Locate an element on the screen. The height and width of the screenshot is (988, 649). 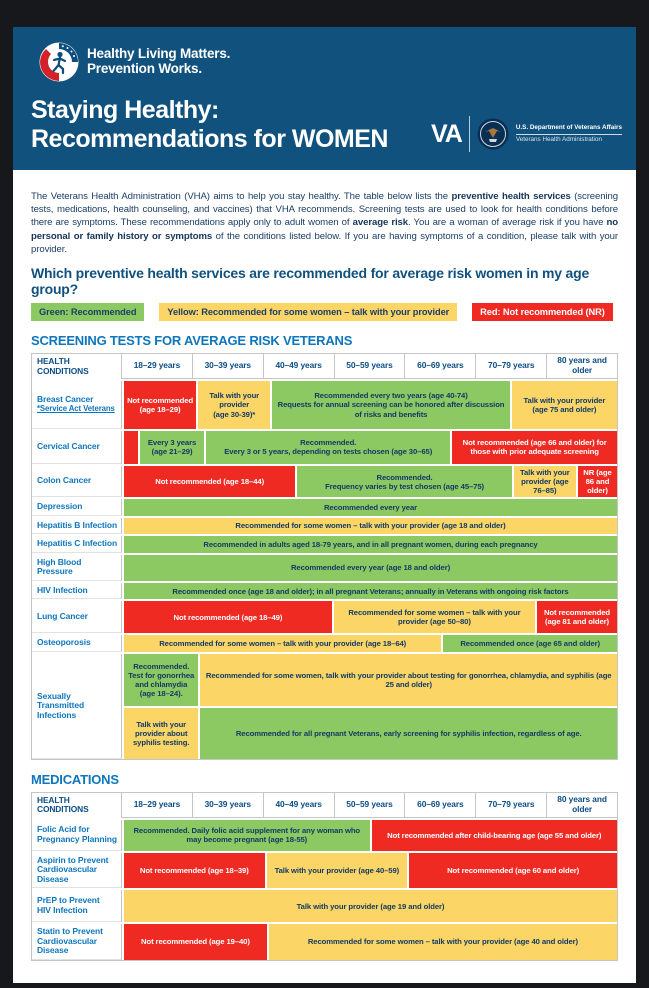
intro-bold-segment: preventive health services is located at coordinates (511, 196).